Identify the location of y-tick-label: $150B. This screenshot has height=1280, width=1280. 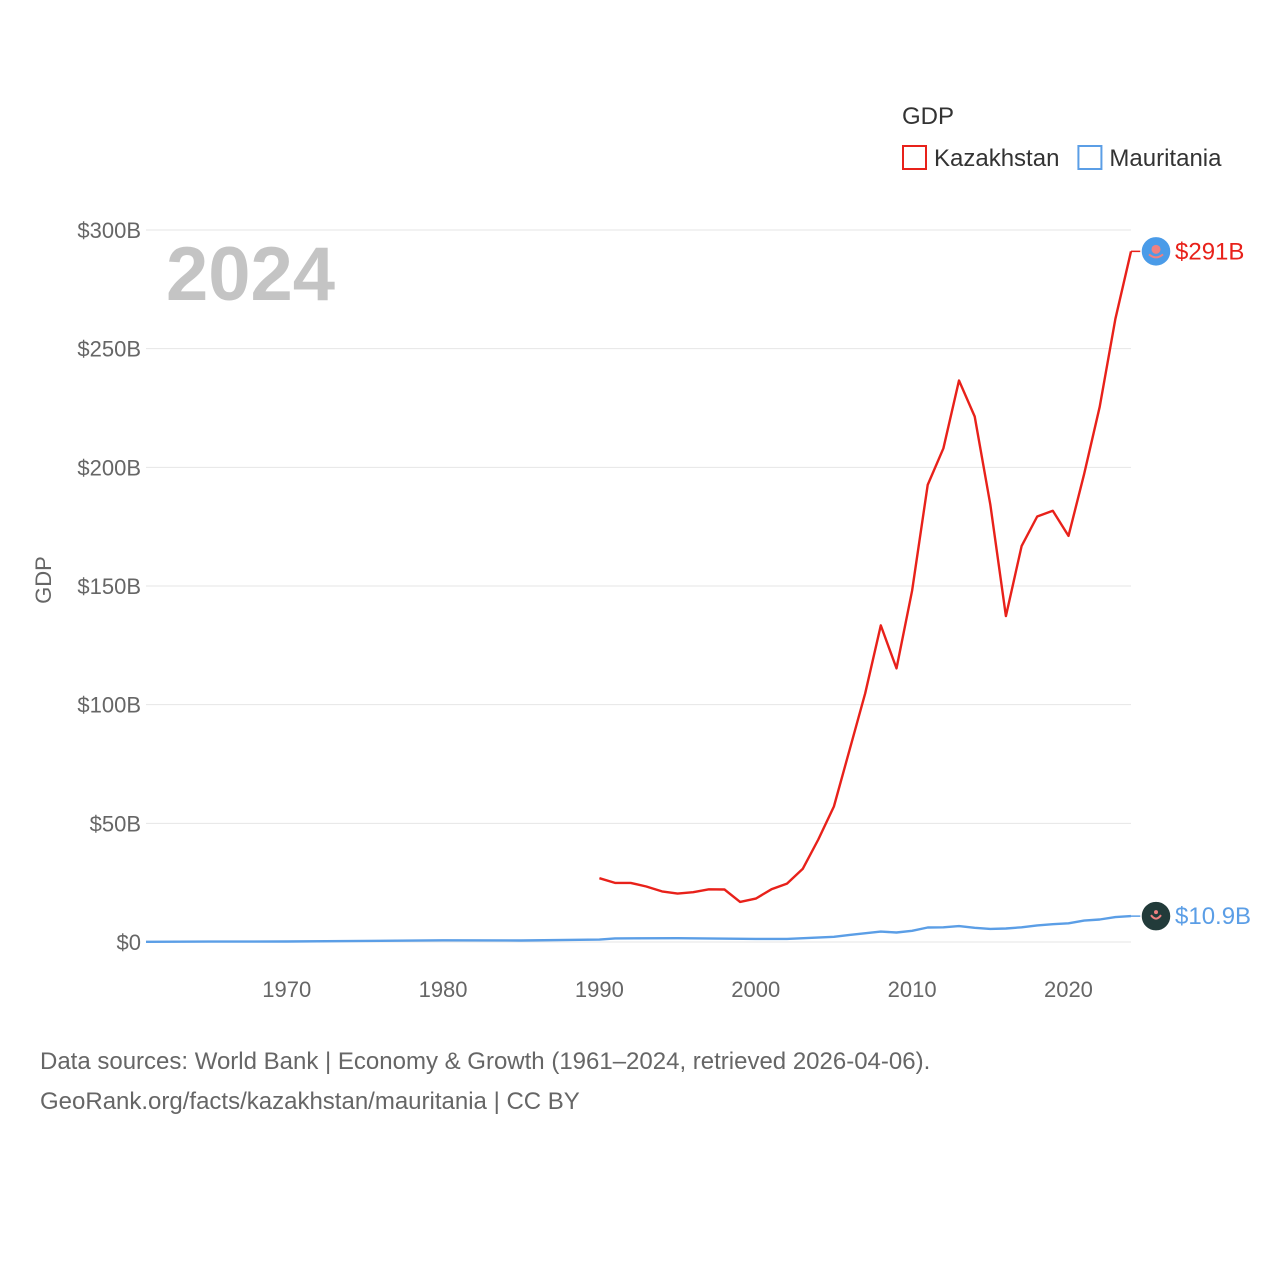
(109, 586).